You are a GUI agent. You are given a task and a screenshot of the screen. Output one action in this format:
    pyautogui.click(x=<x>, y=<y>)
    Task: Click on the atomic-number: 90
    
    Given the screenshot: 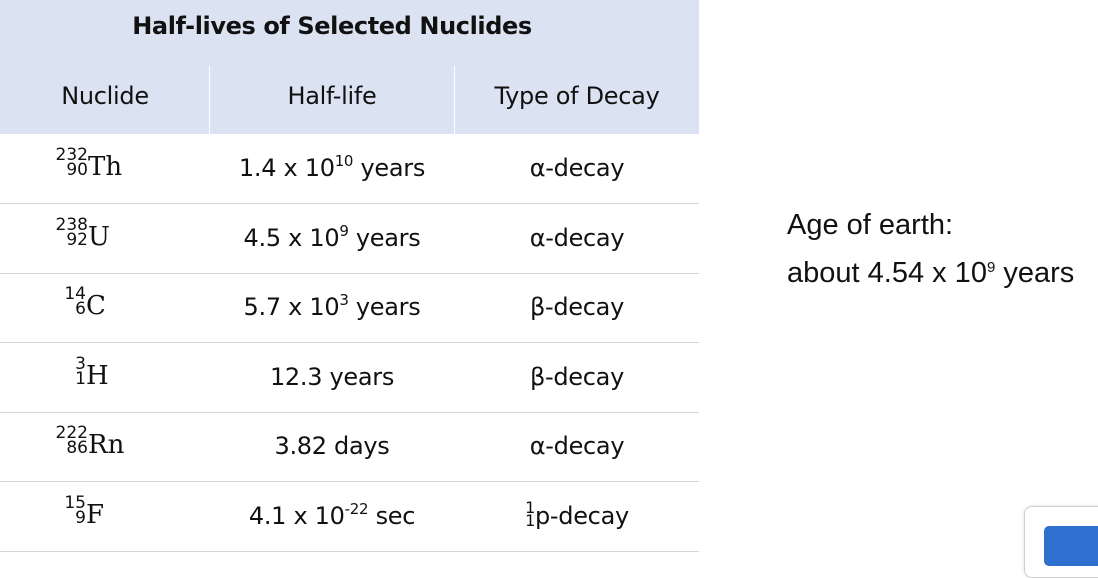 What is the action you would take?
    pyautogui.click(x=77, y=170)
    